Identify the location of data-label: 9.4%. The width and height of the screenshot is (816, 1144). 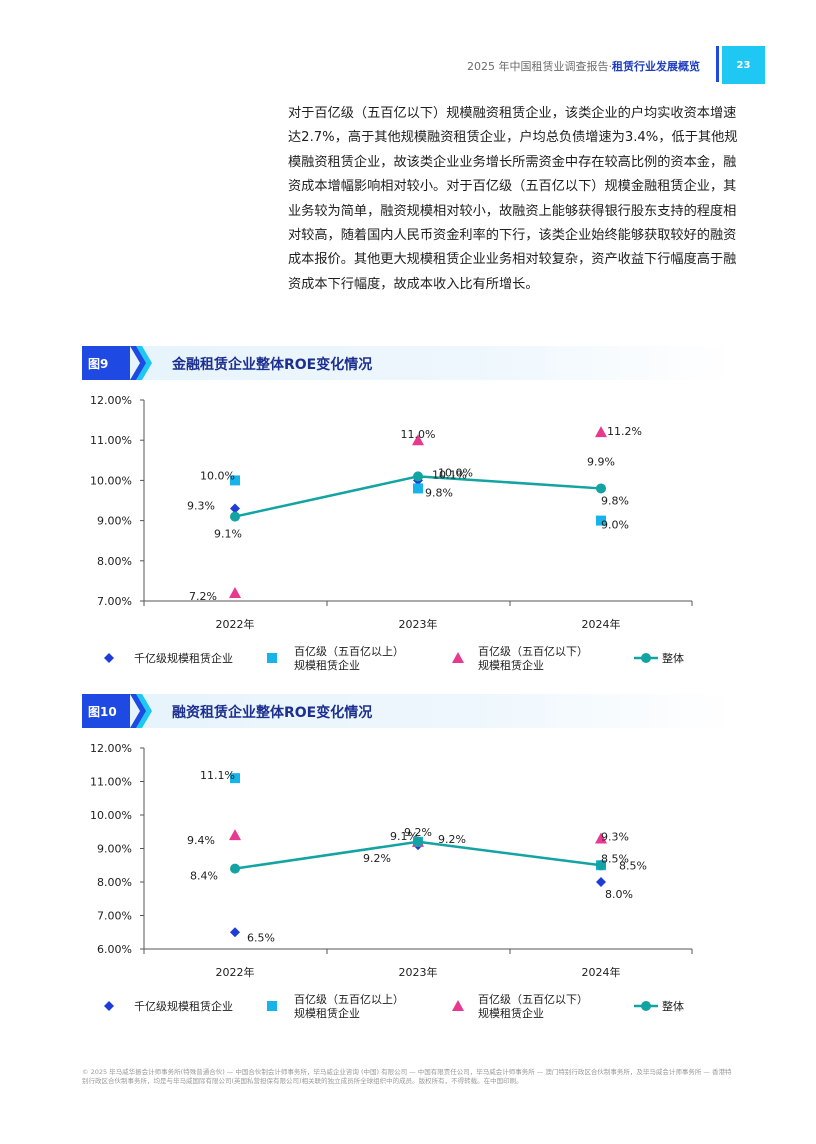
(201, 840).